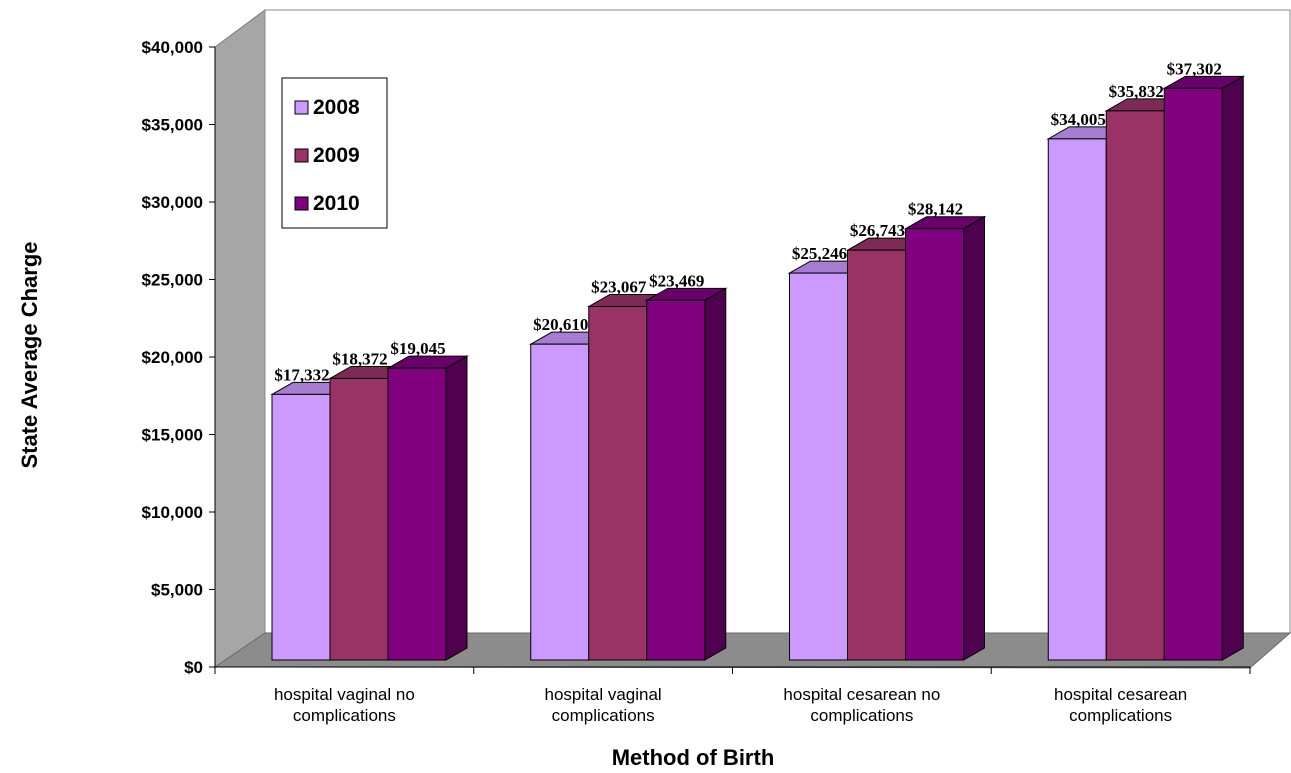  Describe the element at coordinates (344, 694) in the screenshot. I see `category-label: hospital vaginal no` at that location.